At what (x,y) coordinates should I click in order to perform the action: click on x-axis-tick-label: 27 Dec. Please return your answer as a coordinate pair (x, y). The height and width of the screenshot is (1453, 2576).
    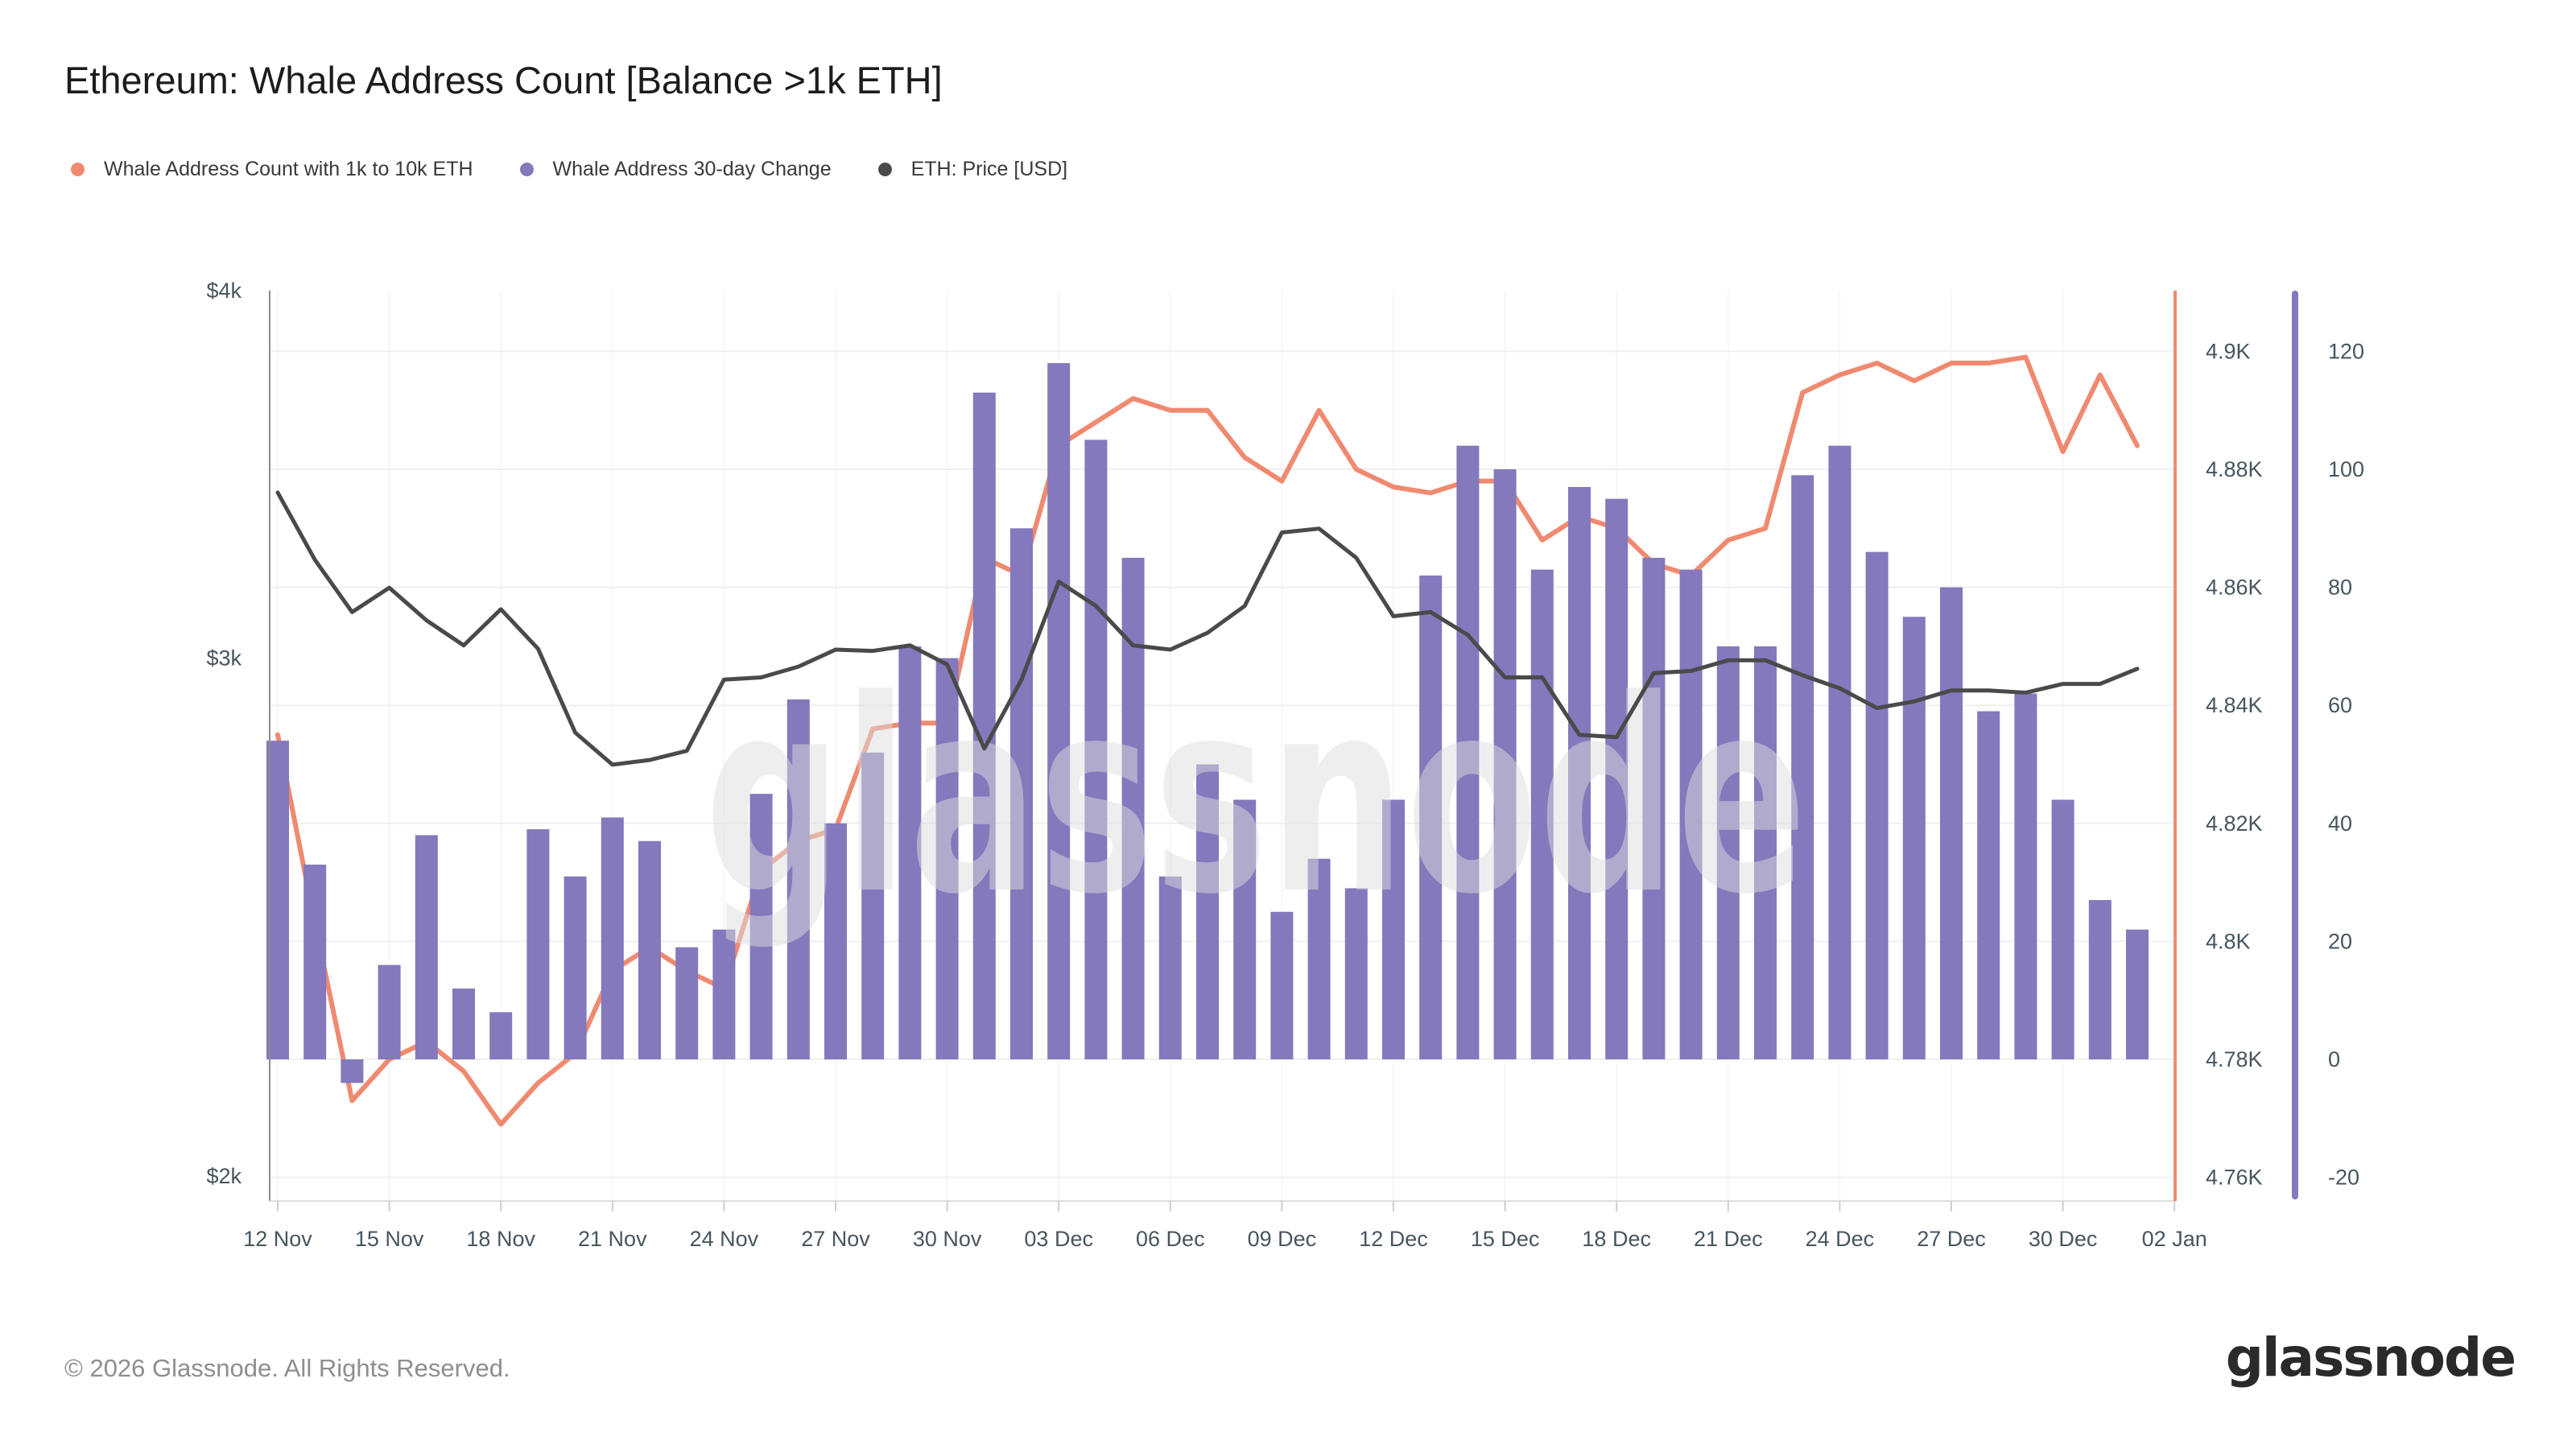
    Looking at the image, I should click on (1951, 1239).